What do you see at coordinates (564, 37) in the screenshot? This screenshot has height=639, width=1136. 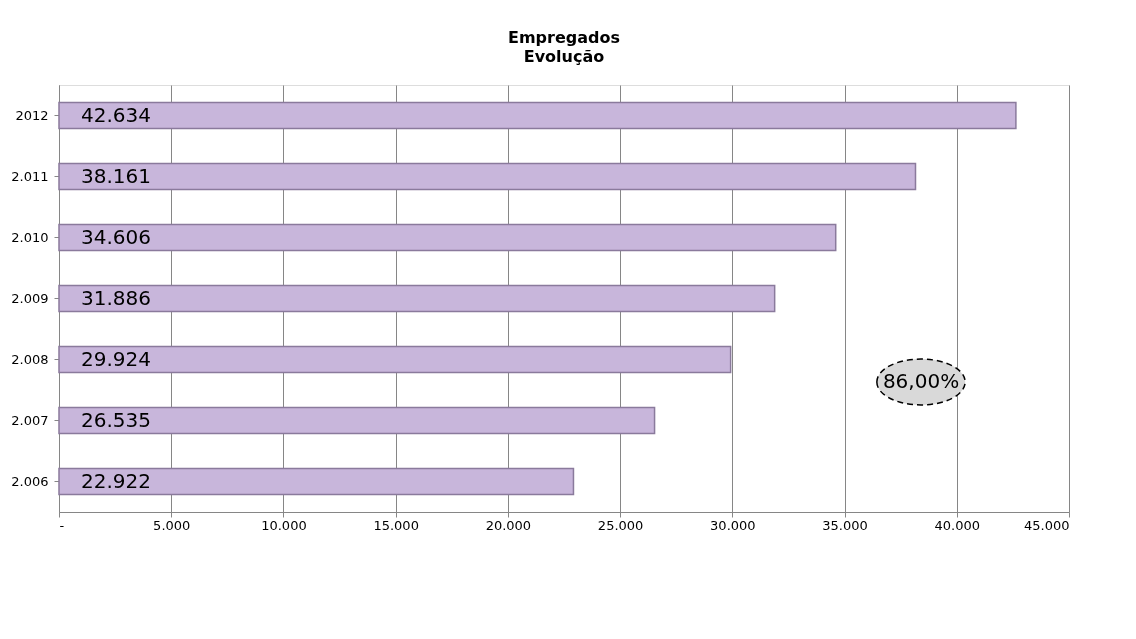 I see `chart-title: Empregados` at bounding box center [564, 37].